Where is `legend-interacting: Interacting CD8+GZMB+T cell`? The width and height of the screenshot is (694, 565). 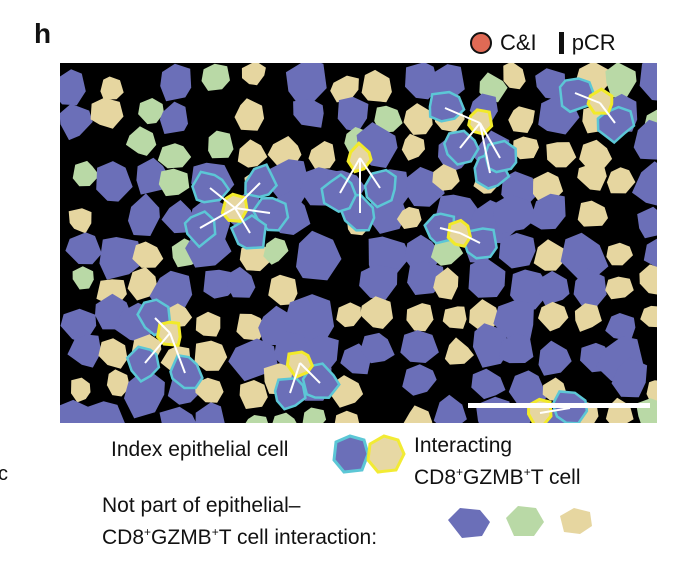
legend-interacting: Interacting CD8+GZMB+T cell is located at coordinates (497, 462).